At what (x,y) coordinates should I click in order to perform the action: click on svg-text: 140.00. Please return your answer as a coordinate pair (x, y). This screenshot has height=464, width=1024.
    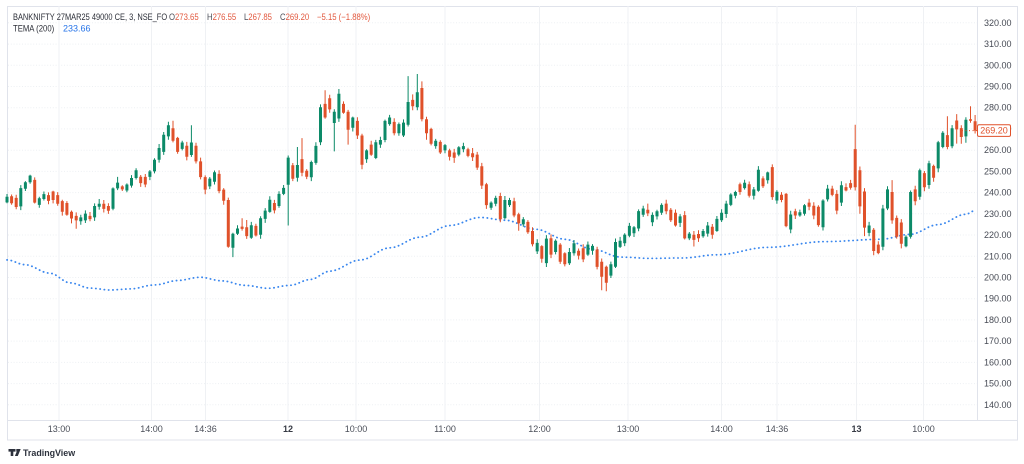
    Looking at the image, I should click on (998, 405).